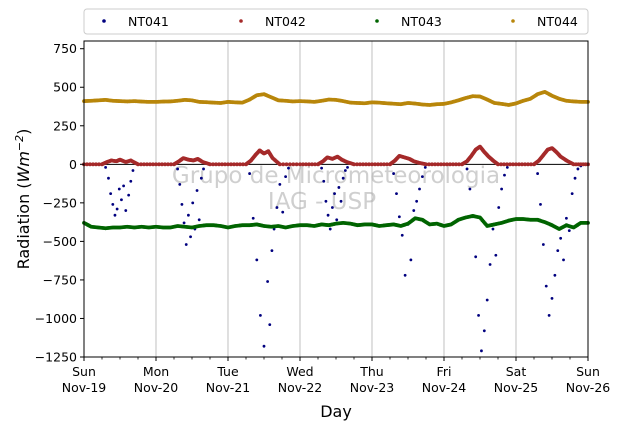 Image resolution: width=622 pixels, height=431 pixels. I want to click on legend-label-nt042: NT042, so click(285, 21).